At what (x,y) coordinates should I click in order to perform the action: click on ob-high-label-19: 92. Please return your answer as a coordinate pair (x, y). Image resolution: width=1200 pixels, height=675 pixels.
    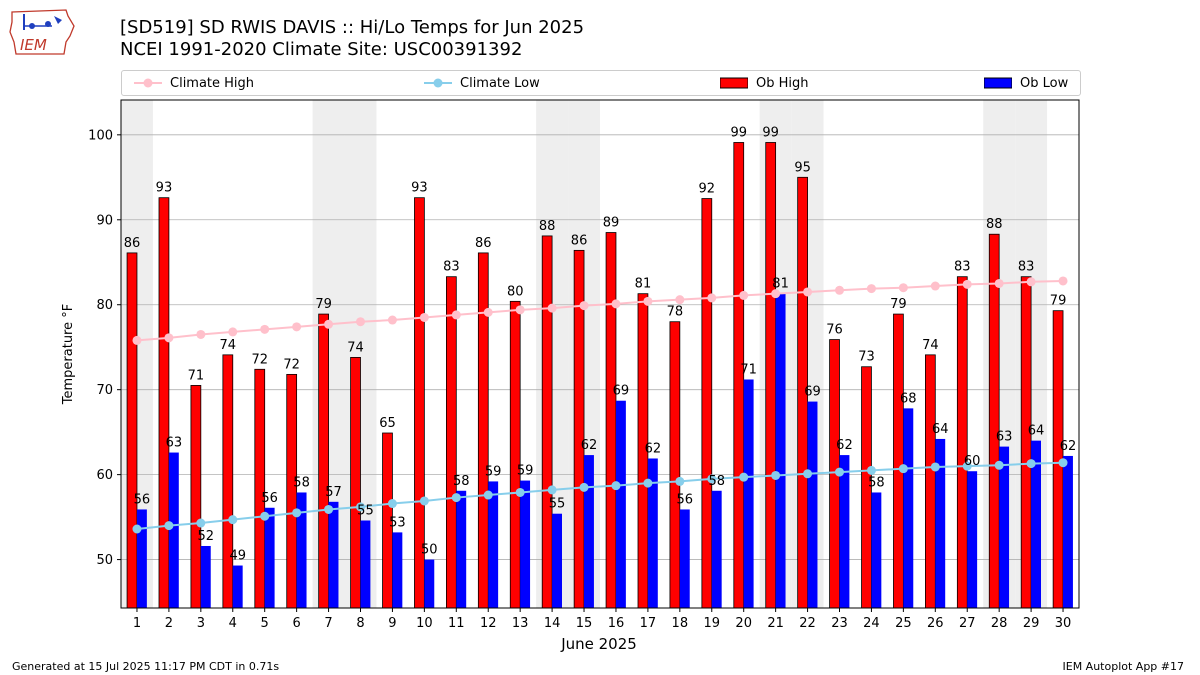
    Looking at the image, I should click on (707, 189).